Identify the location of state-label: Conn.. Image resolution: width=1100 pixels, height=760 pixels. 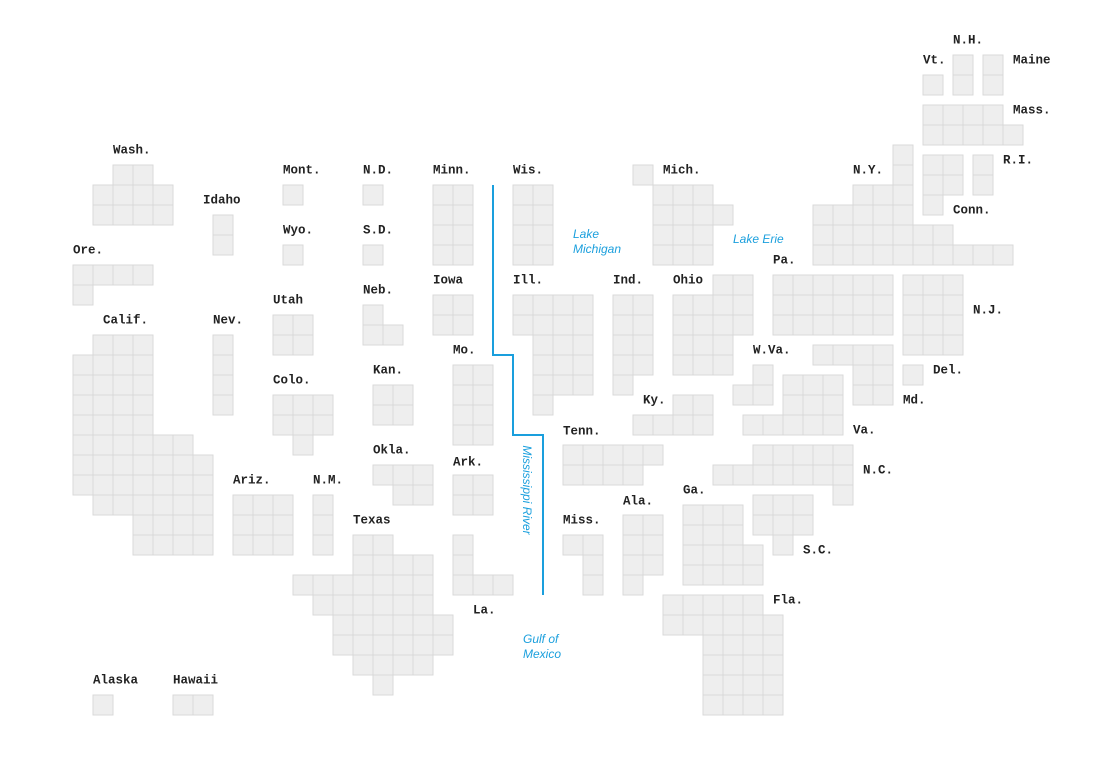
(972, 210).